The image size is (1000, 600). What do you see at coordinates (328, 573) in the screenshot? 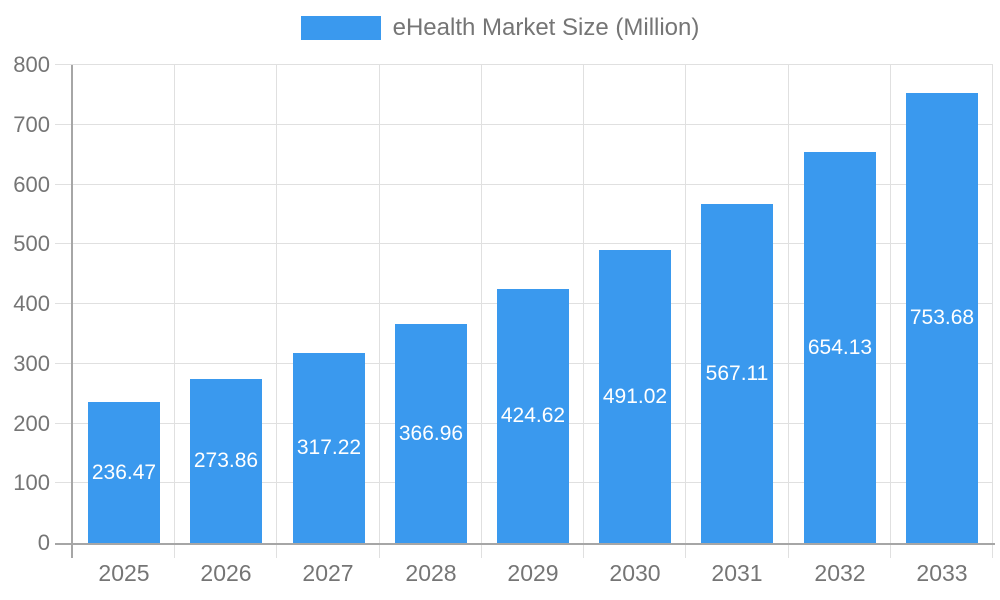
I see `x-axis-label: 2027` at bounding box center [328, 573].